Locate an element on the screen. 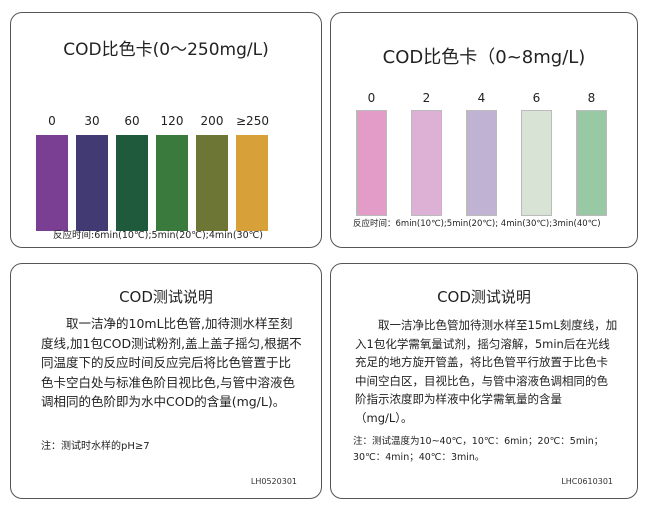 This screenshot has width=647, height=507. reaction-time-note: 反应时间:6min(10℃);5min(20℃);4min(30℃) is located at coordinates (158, 235).